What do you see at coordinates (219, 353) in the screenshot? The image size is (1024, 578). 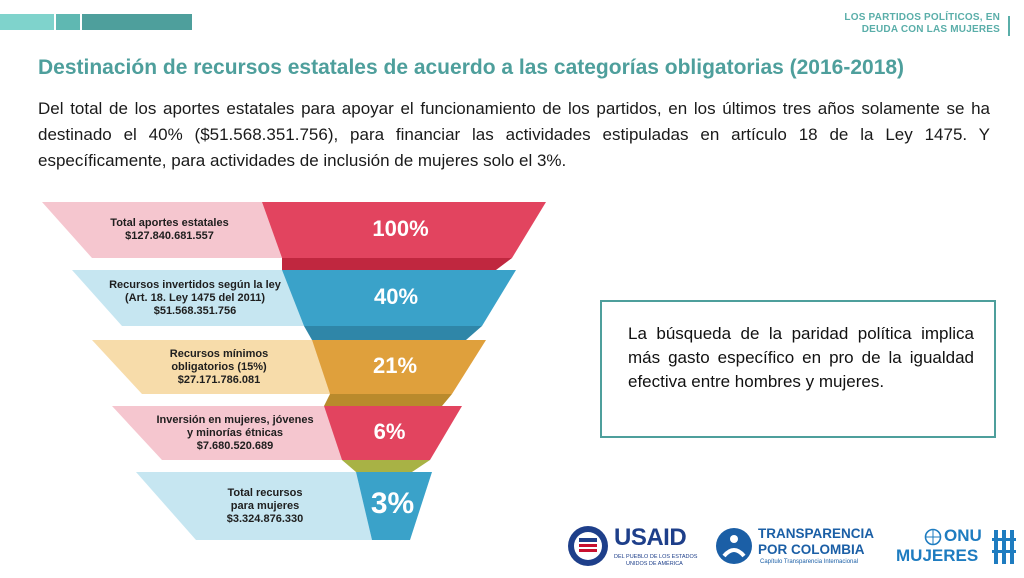 I see `funnel-label-line: Recursos mínimos` at bounding box center [219, 353].